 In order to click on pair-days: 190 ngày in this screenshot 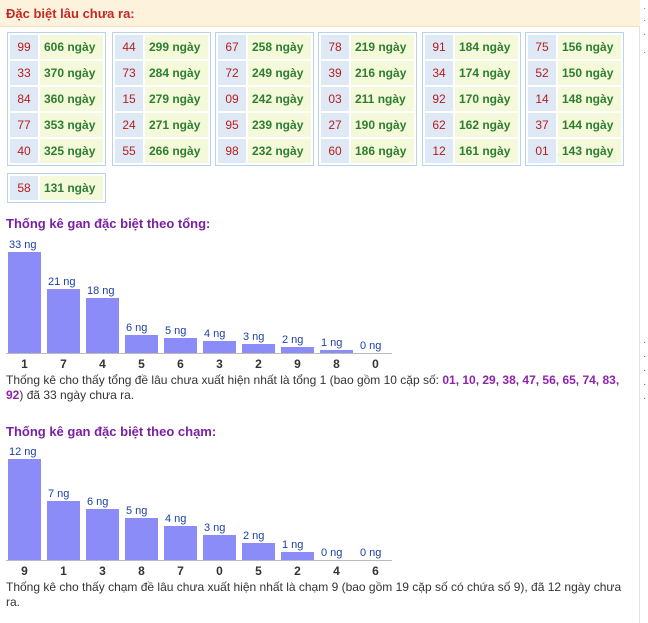, I will do `click(382, 125)`.